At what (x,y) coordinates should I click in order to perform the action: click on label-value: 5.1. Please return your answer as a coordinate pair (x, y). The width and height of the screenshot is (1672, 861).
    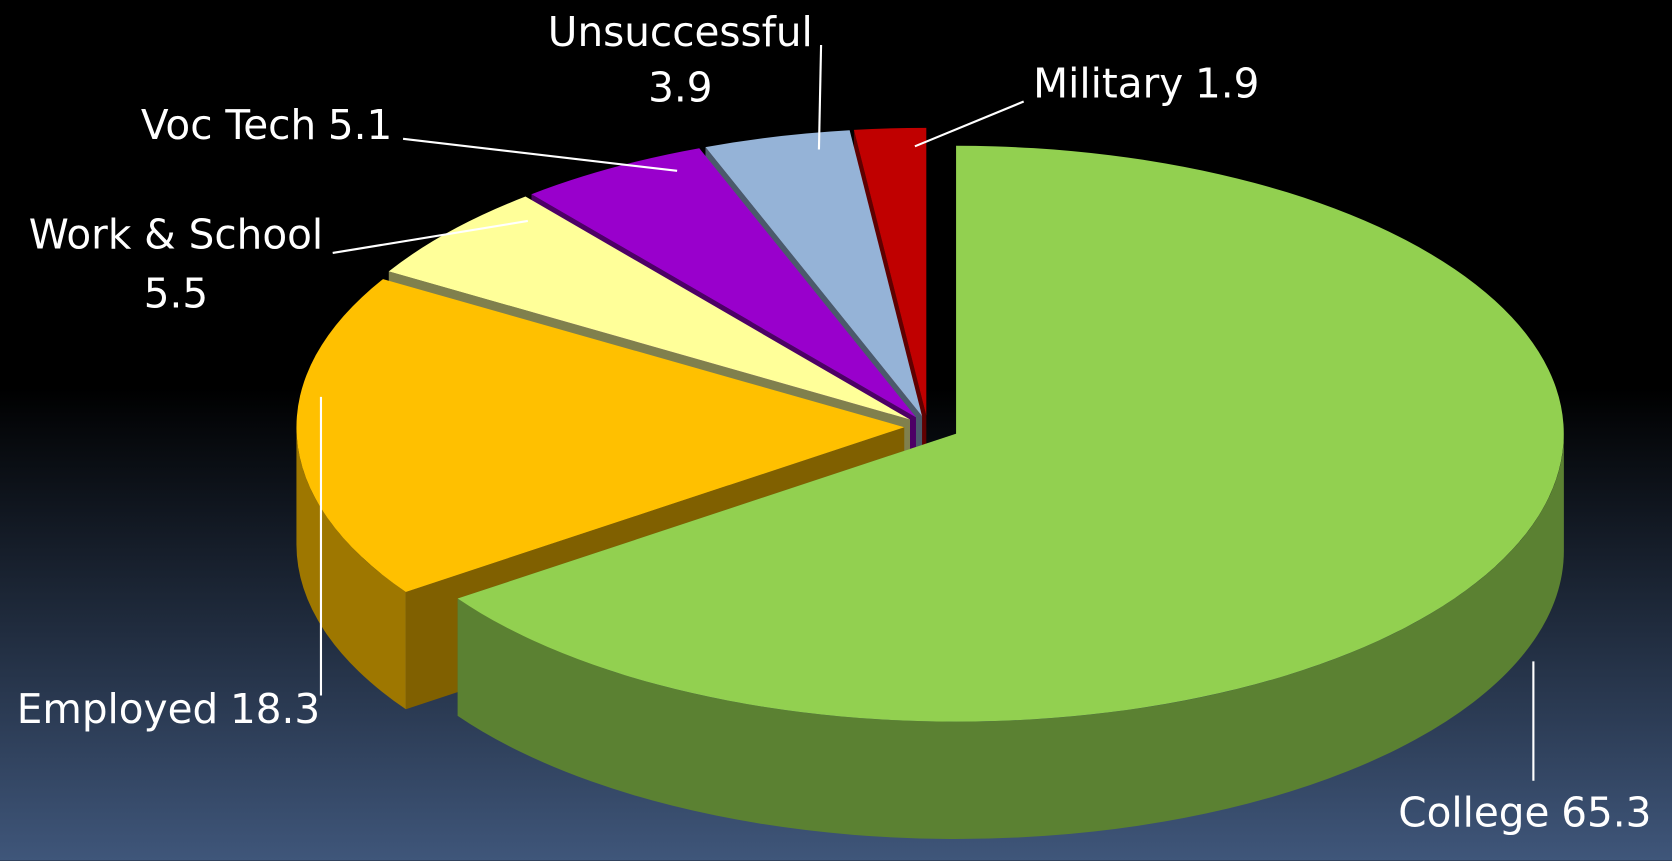
    Looking at the image, I should click on (360, 125).